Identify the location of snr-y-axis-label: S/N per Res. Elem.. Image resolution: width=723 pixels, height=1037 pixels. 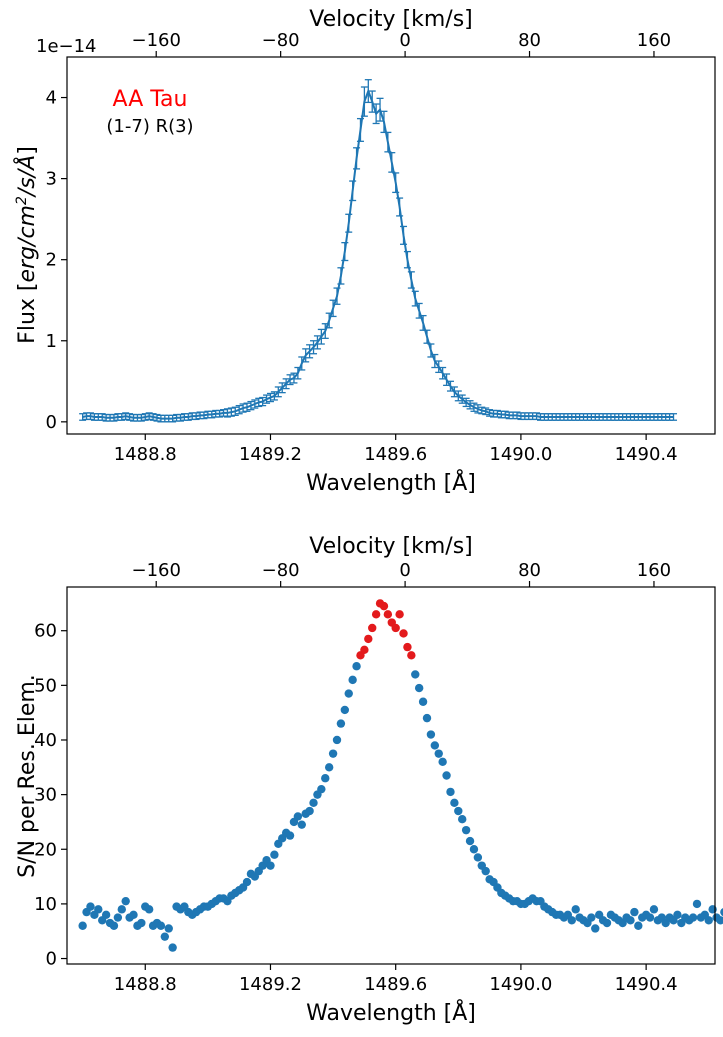
(27, 776).